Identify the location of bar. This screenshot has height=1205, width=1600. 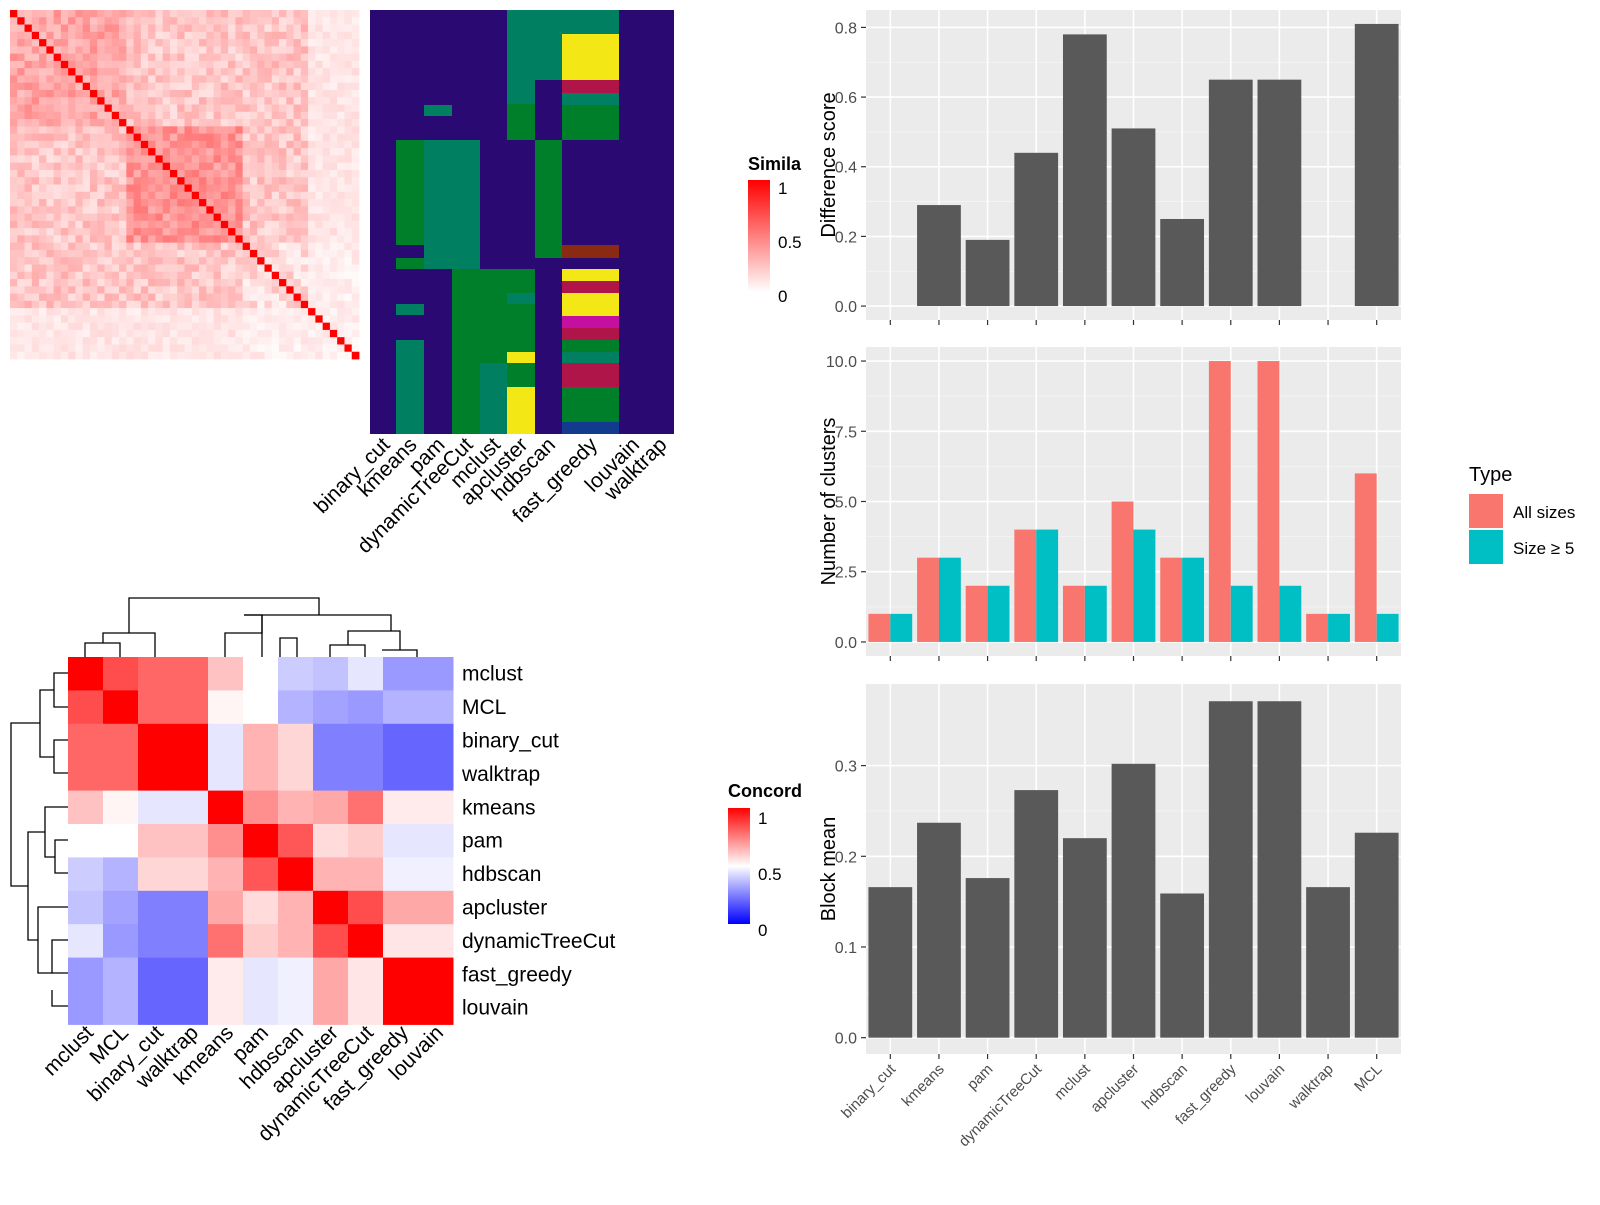
(1376, 935).